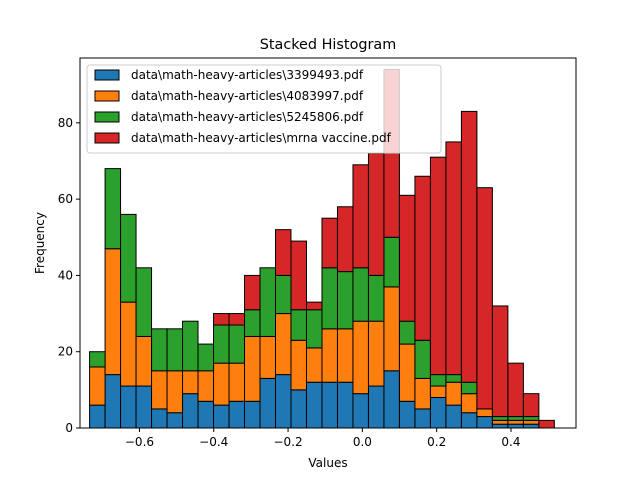 The image size is (640, 480). I want to click on bar-series0-bin4, so click(159, 418).